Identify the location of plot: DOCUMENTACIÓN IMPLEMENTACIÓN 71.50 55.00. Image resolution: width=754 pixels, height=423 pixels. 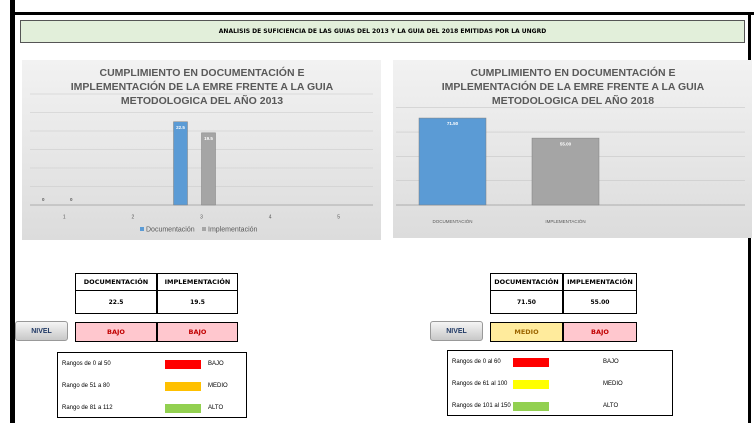
(570, 165).